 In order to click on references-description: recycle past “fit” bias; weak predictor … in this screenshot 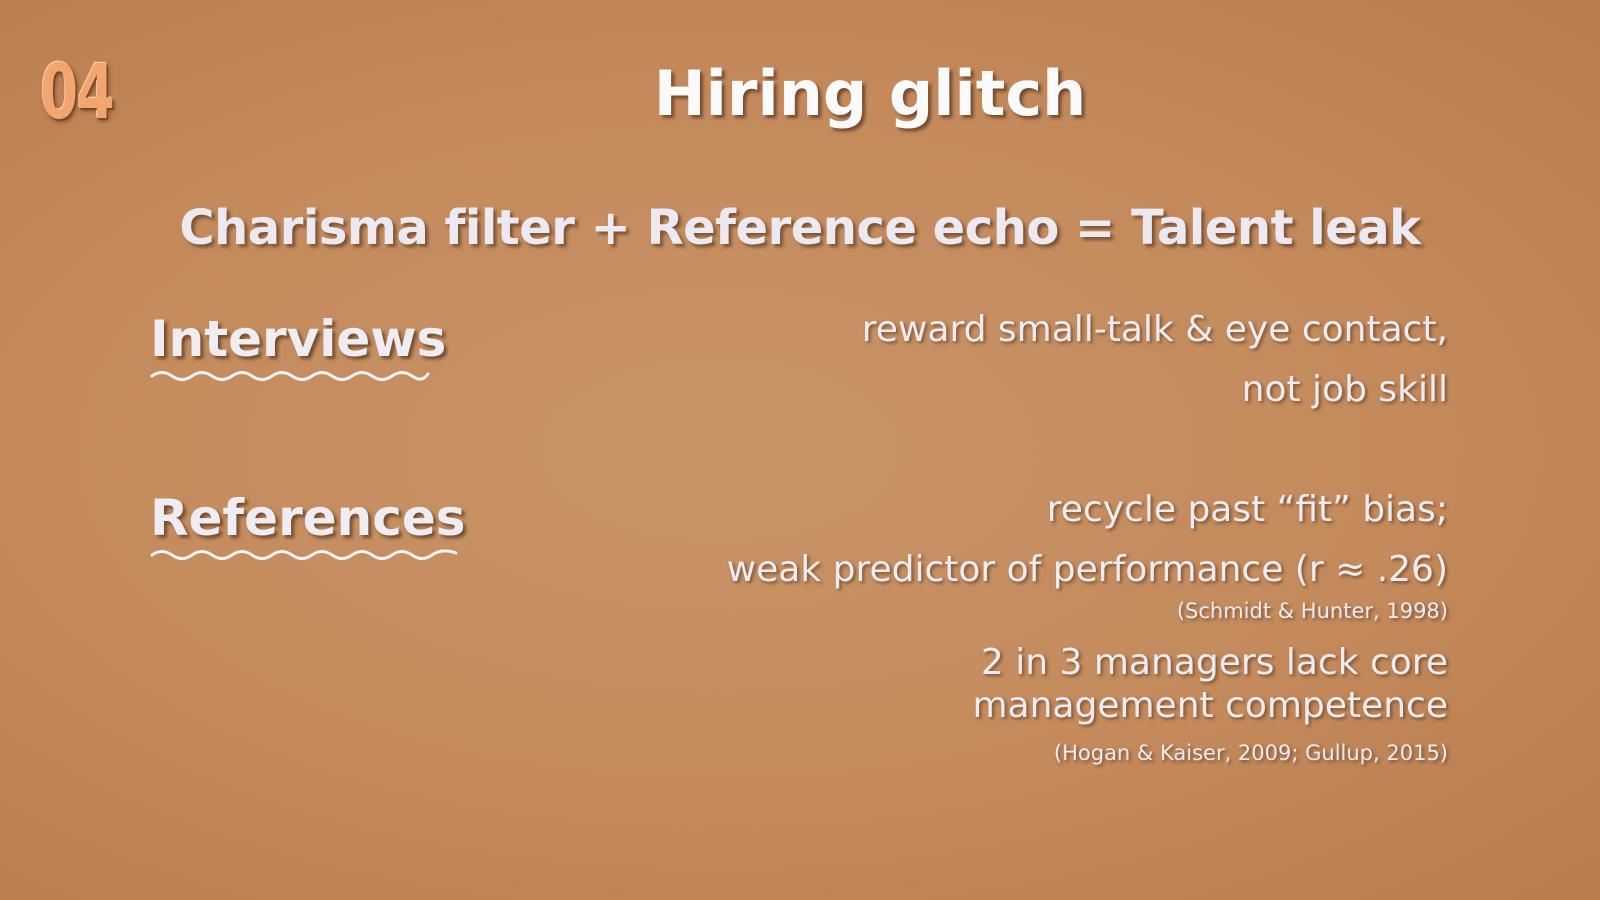, I will do `click(1087, 627)`.